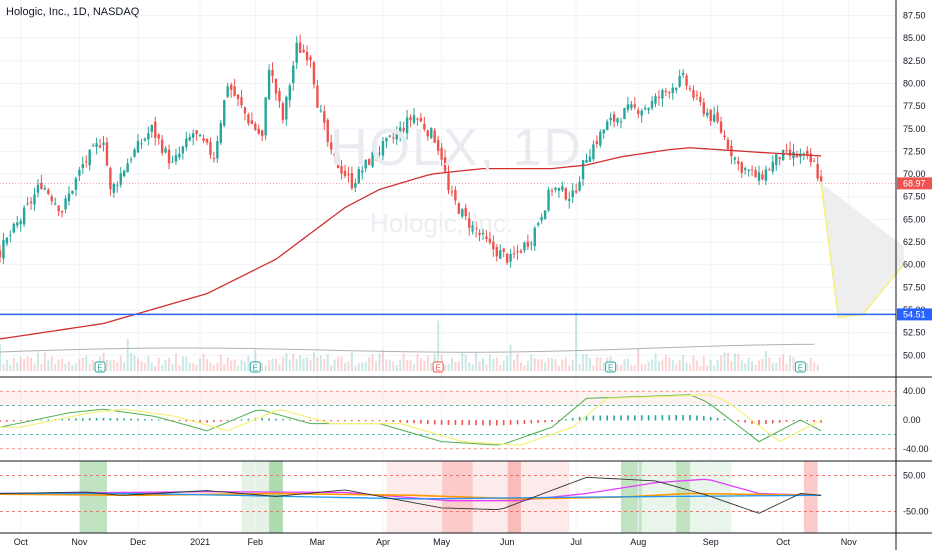 This screenshot has width=932, height=550. I want to click on last-price-tag, so click(914, 183).